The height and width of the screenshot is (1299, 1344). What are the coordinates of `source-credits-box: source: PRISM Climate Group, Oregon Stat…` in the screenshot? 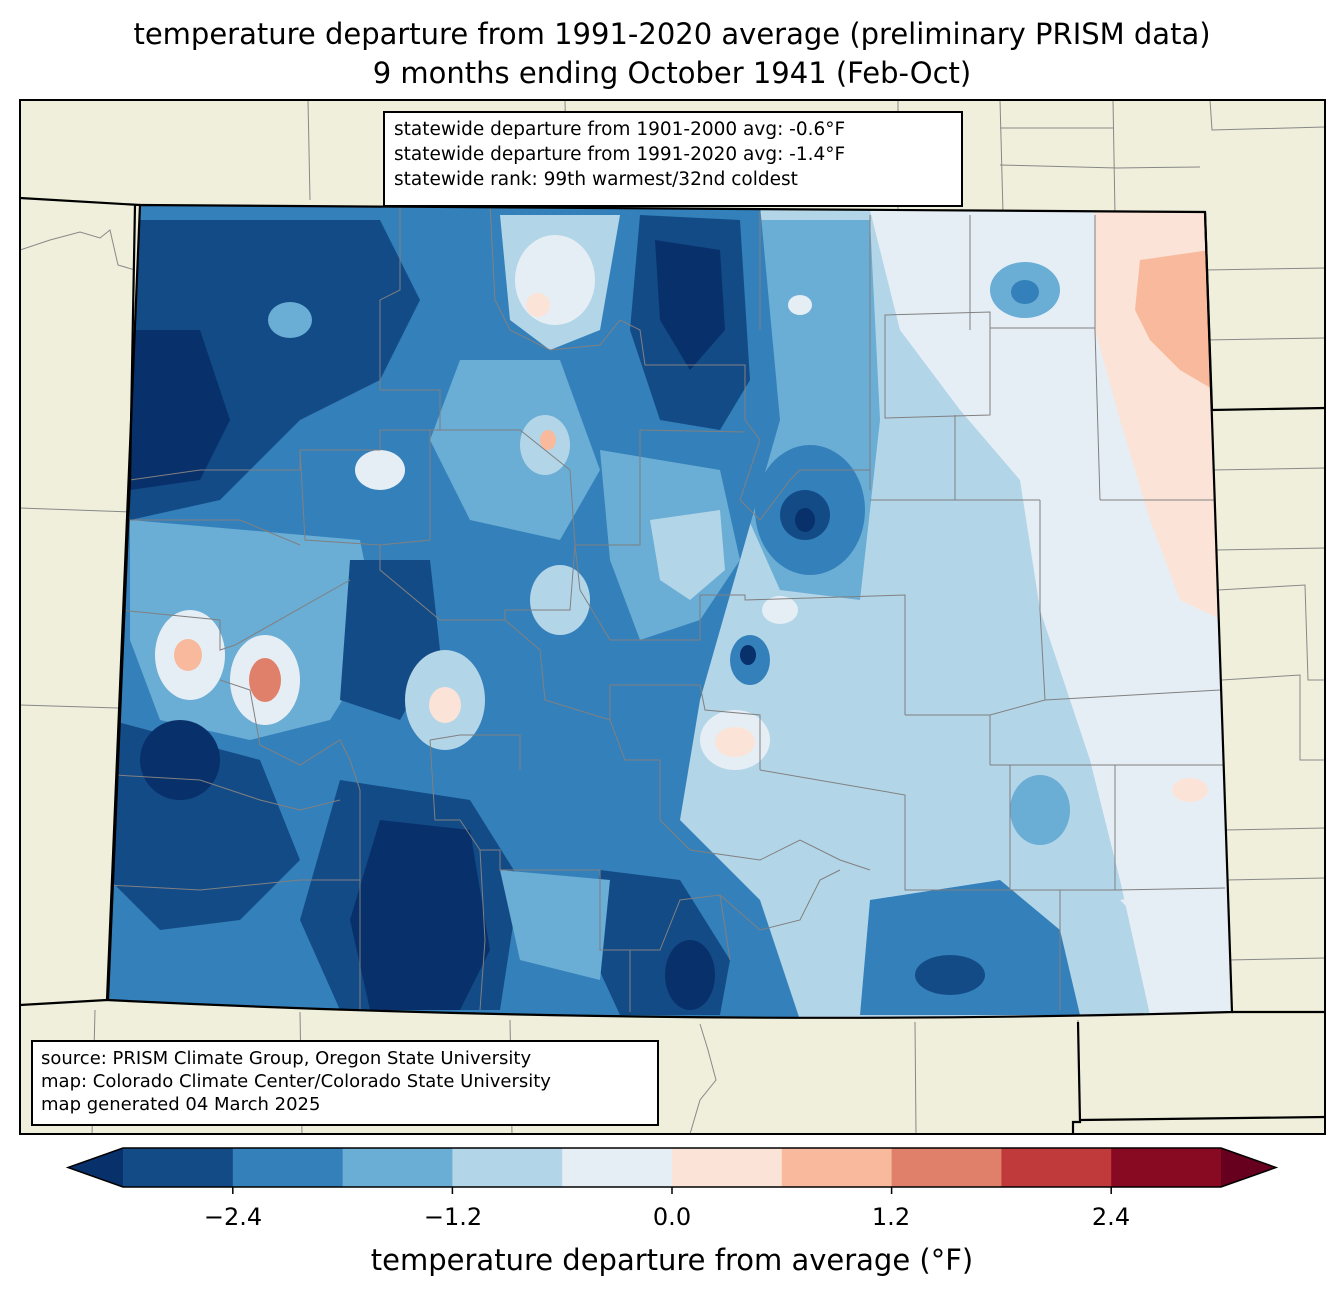 It's located at (345, 1083).